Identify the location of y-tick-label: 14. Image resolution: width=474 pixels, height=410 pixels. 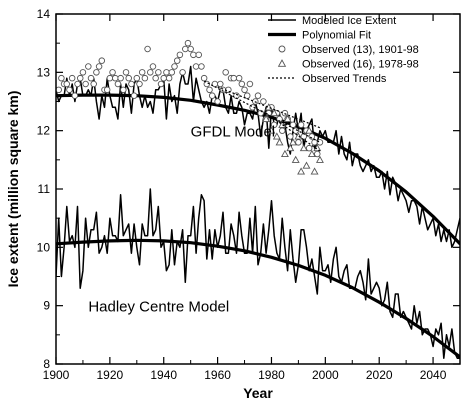
(44, 14).